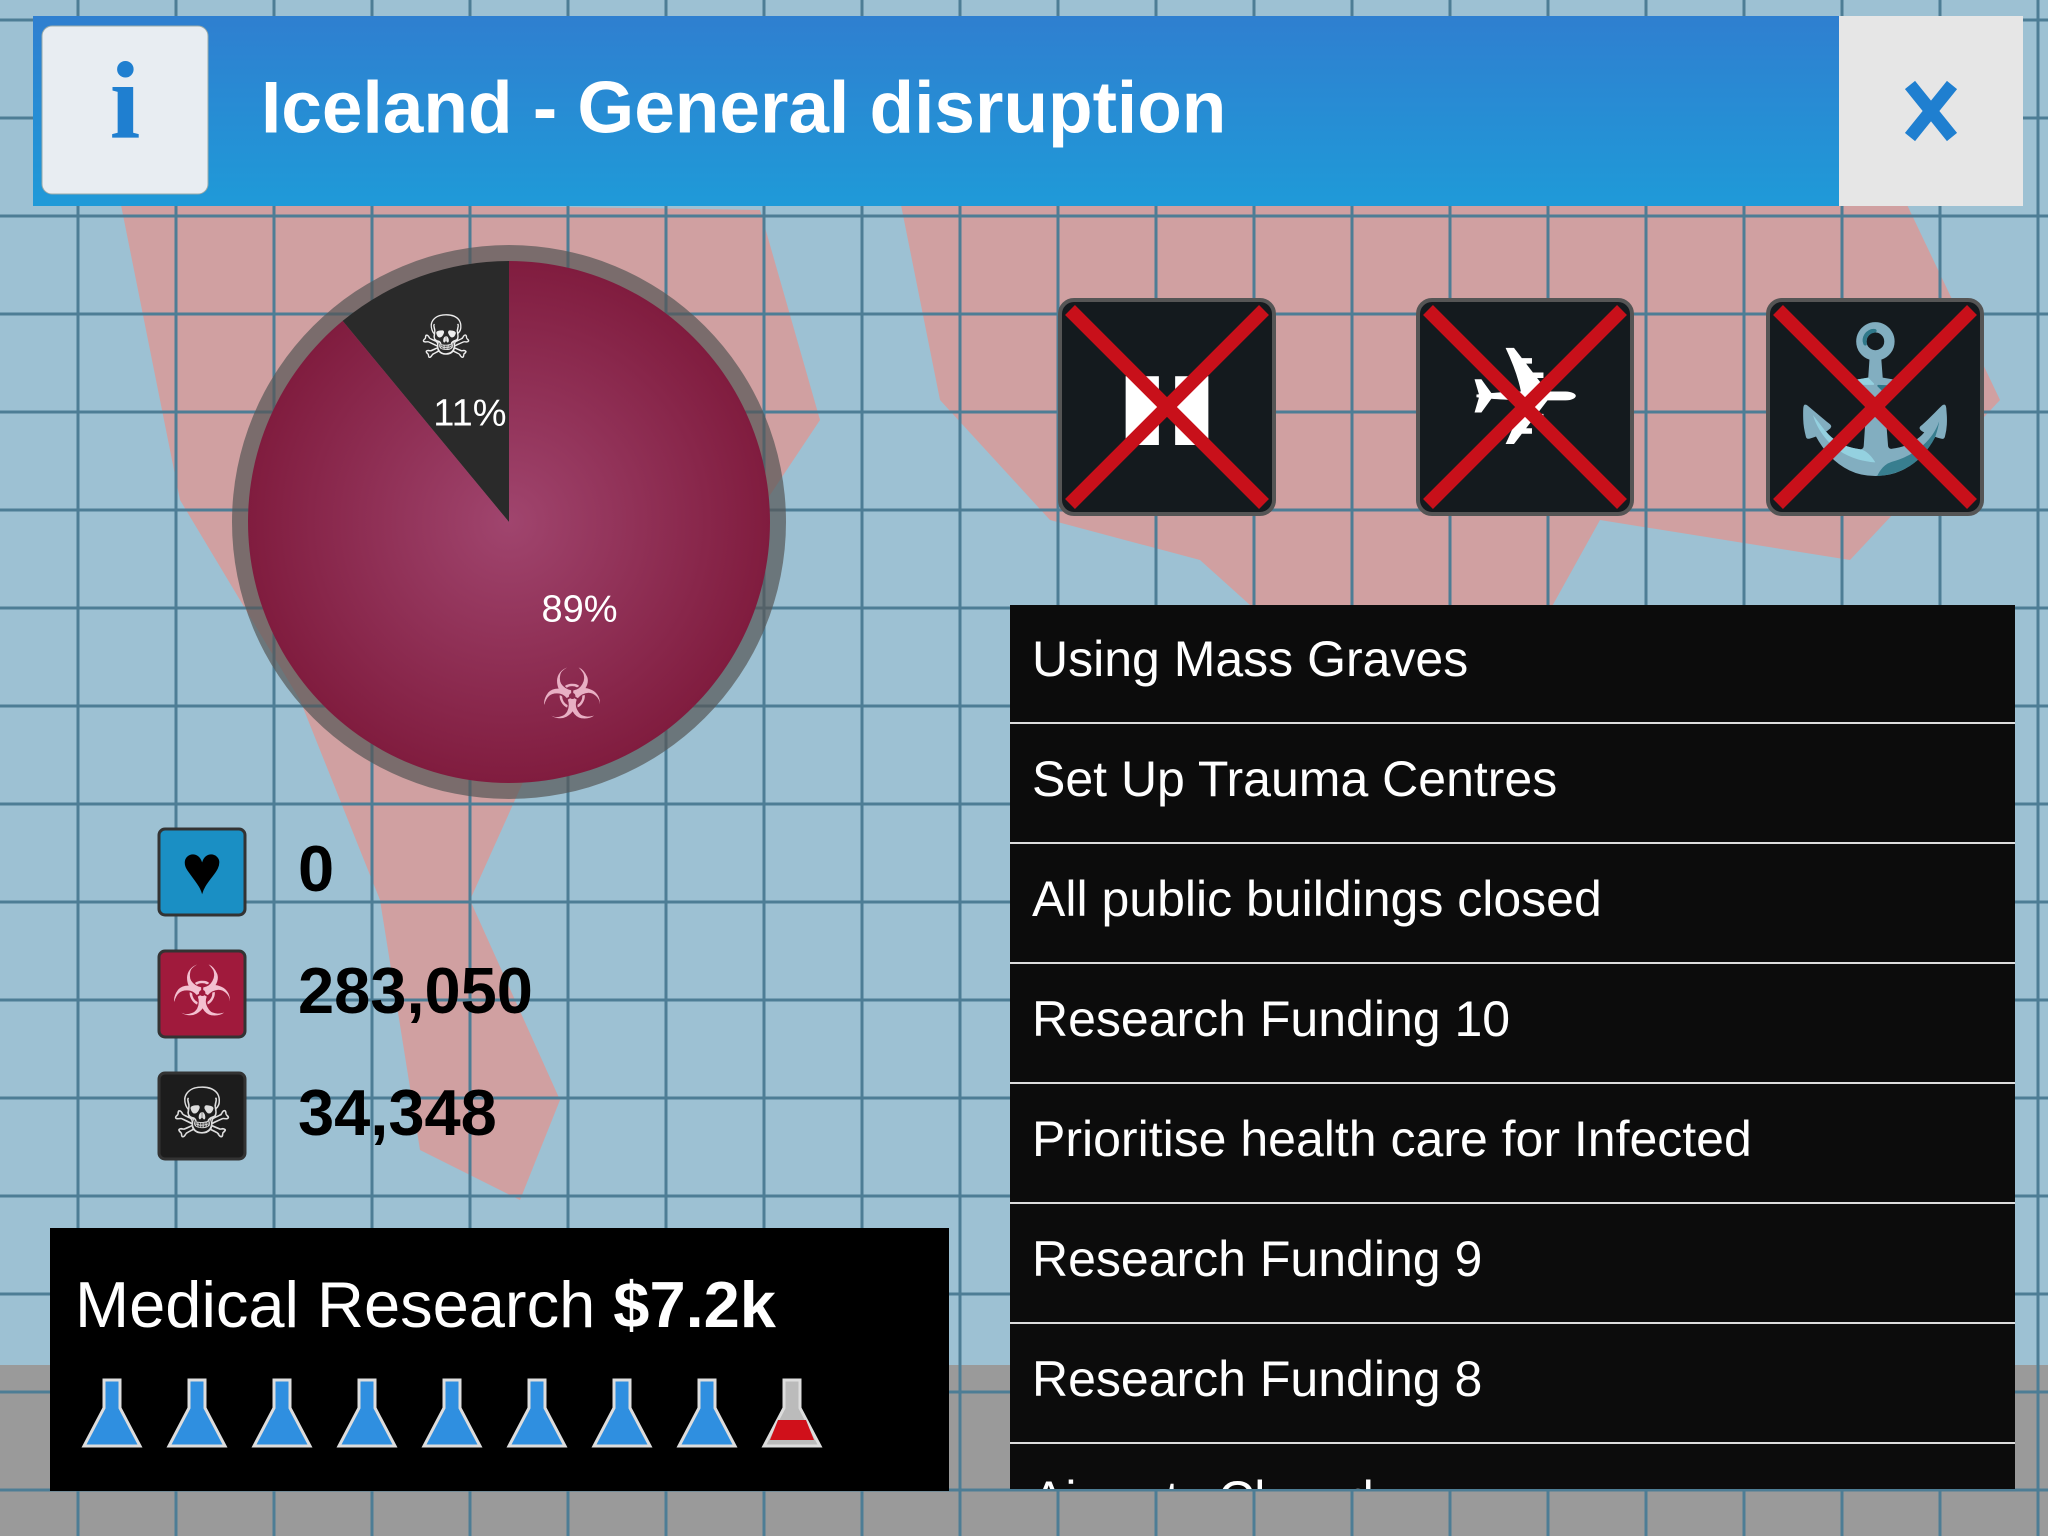 The image size is (2048, 1536). What do you see at coordinates (202, 1113) in the screenshot?
I see `stat-symbol: ☠` at bounding box center [202, 1113].